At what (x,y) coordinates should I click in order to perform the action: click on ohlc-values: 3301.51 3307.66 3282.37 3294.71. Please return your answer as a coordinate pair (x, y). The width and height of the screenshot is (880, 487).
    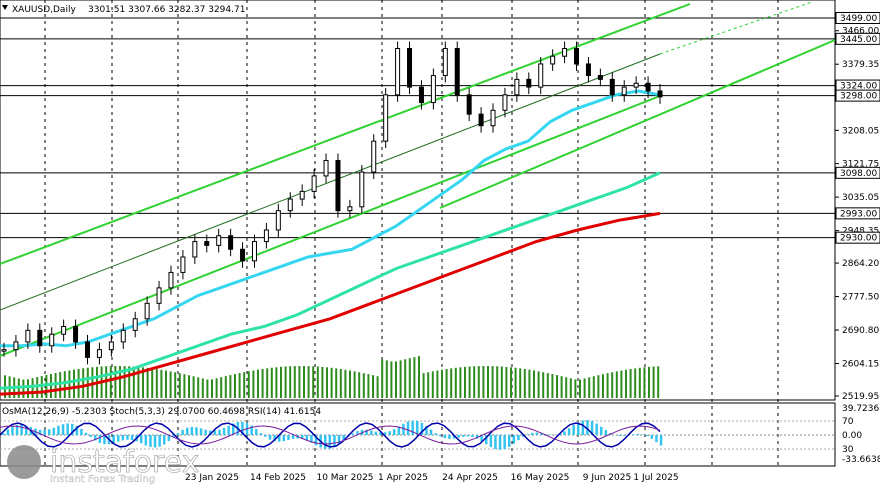
    Looking at the image, I should click on (166, 10).